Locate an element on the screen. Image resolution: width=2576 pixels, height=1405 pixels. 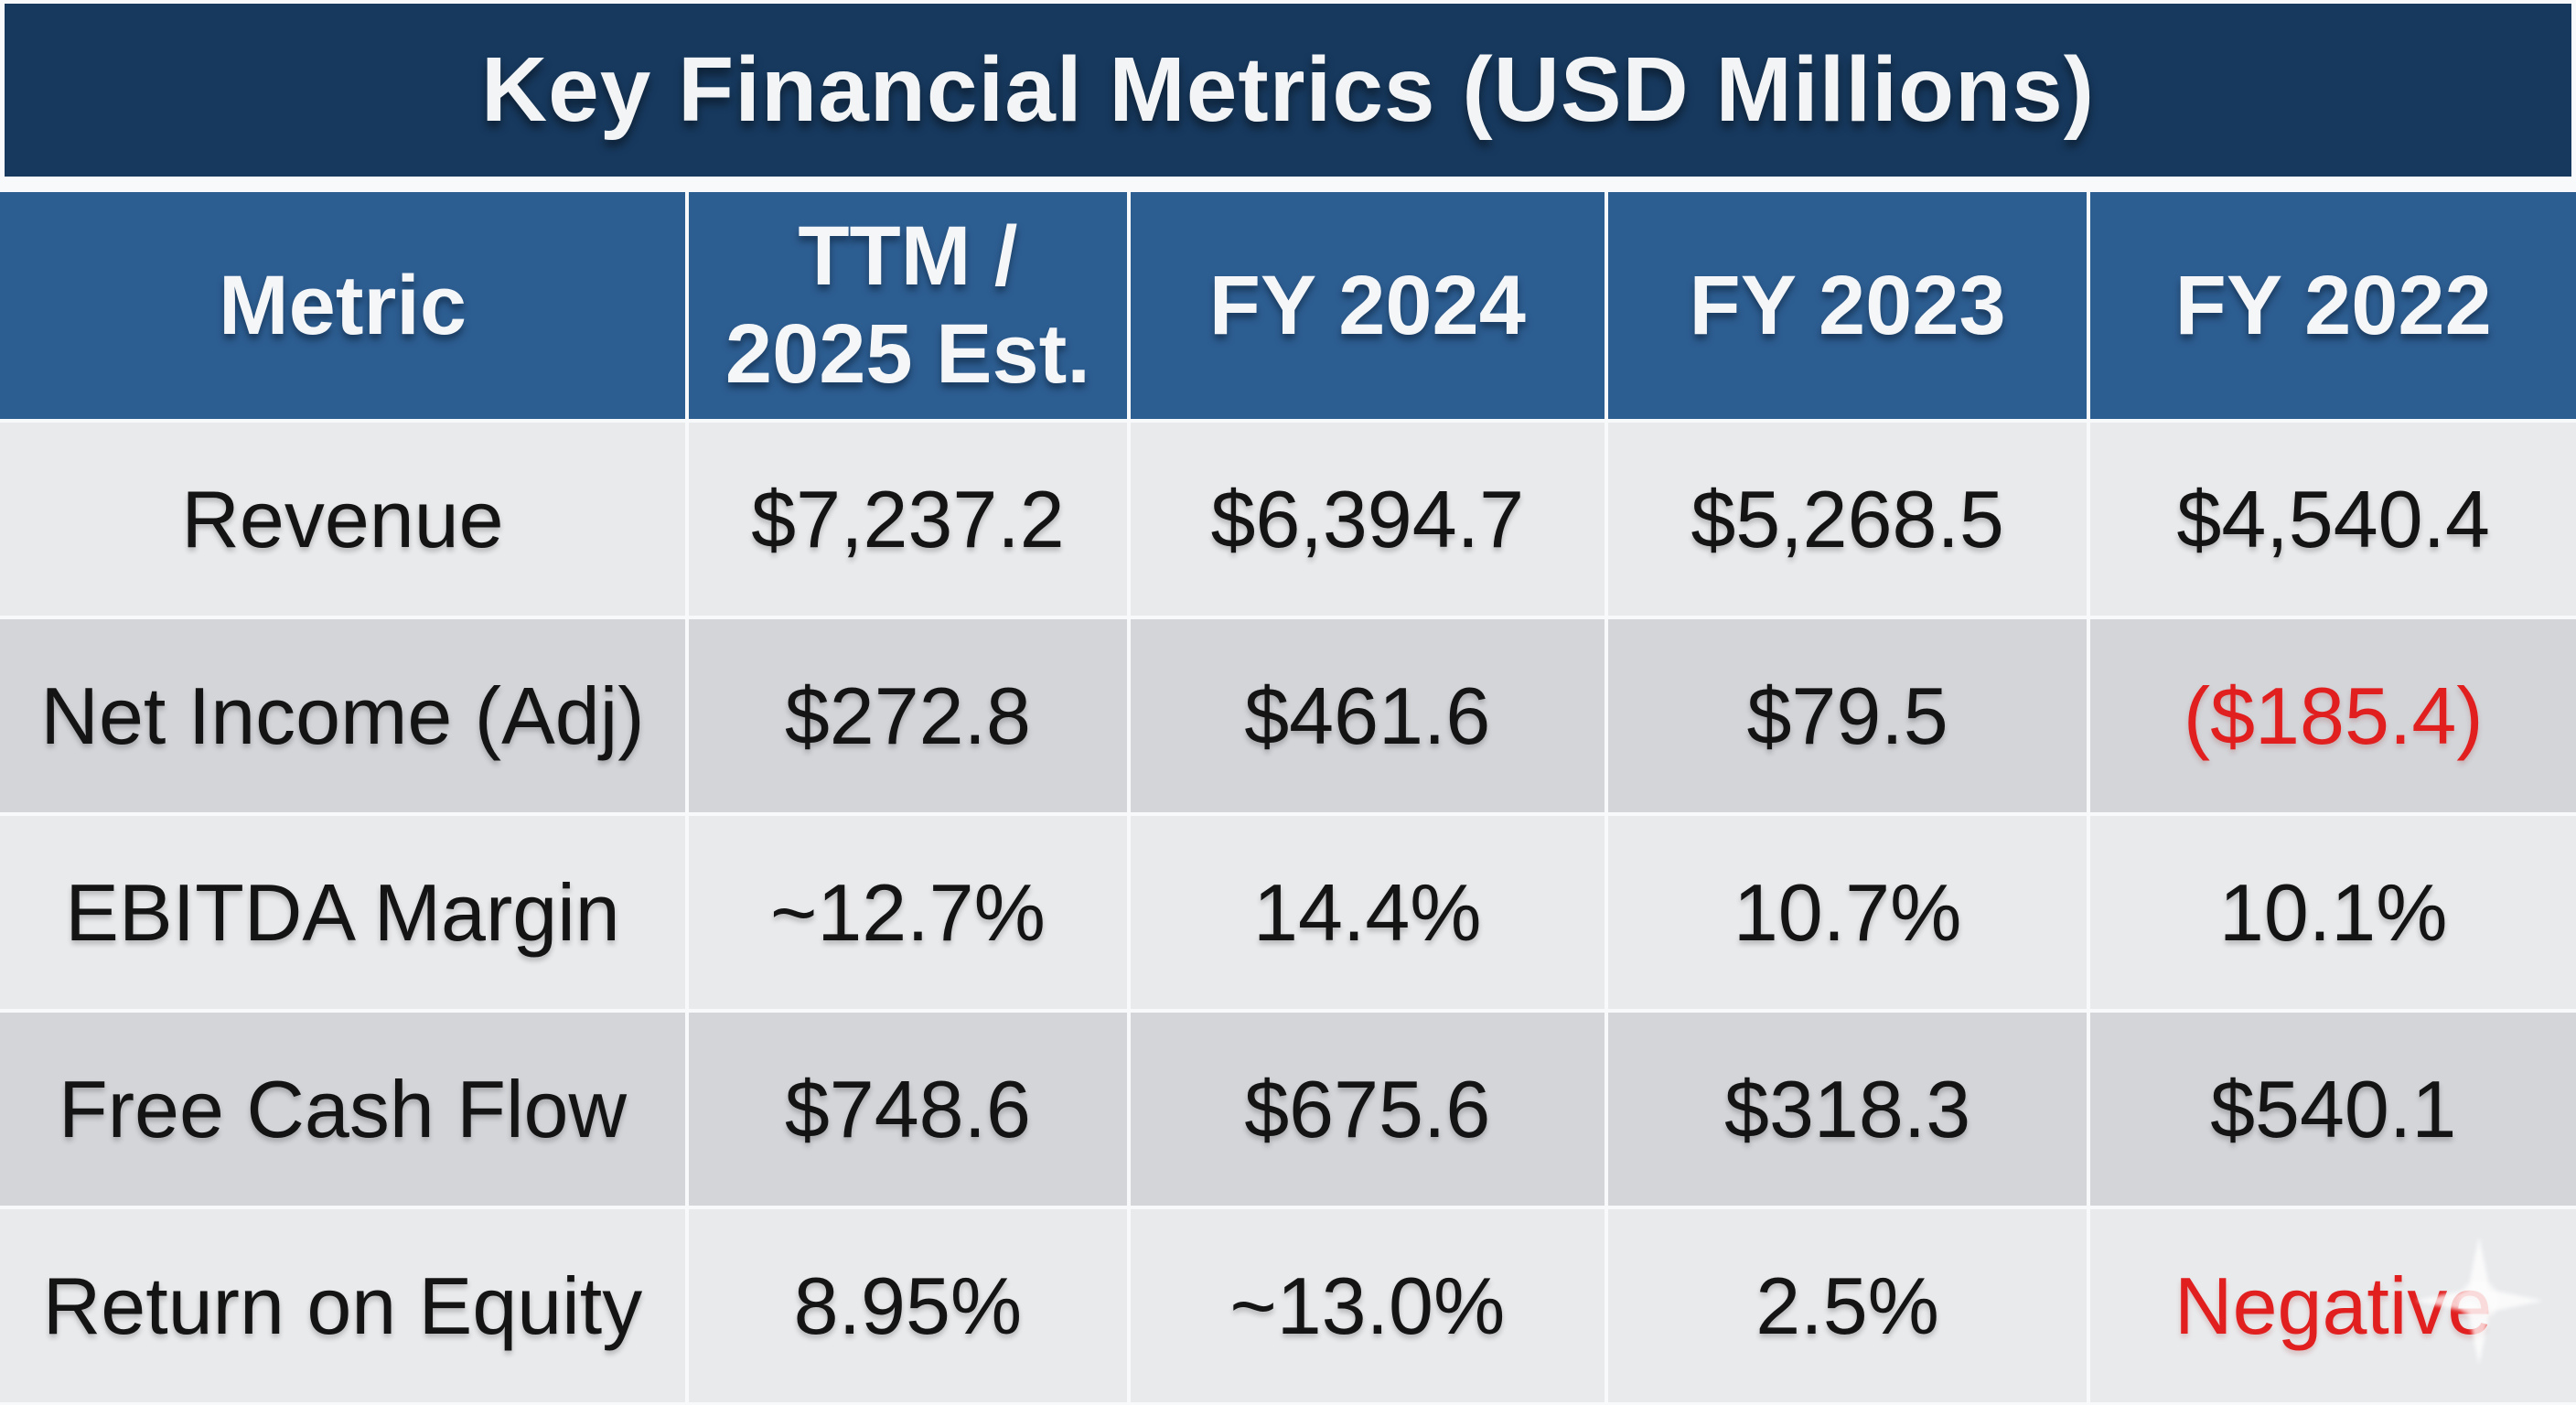
cell-fcf-fy2023: $318.3 is located at coordinates (1848, 1109).